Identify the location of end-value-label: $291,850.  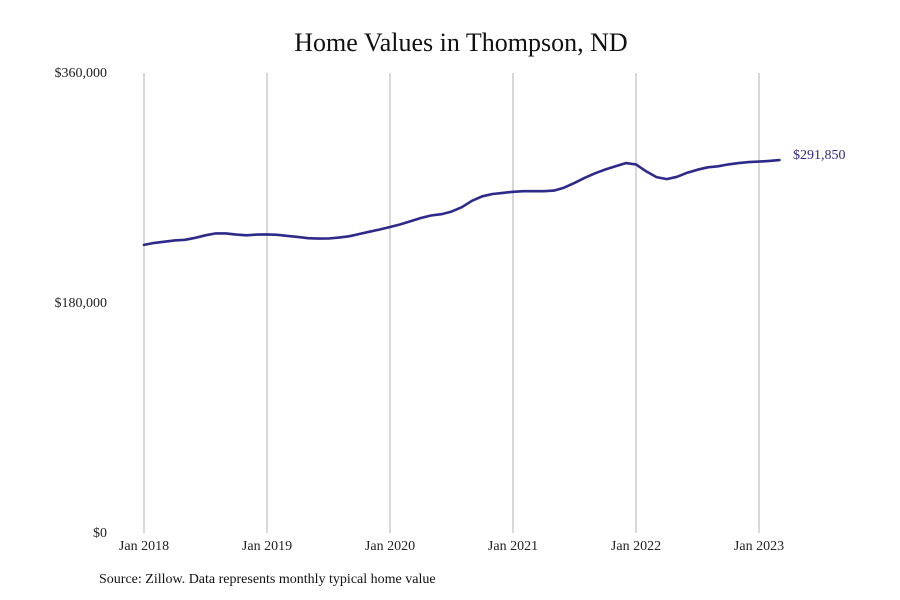
(819, 155).